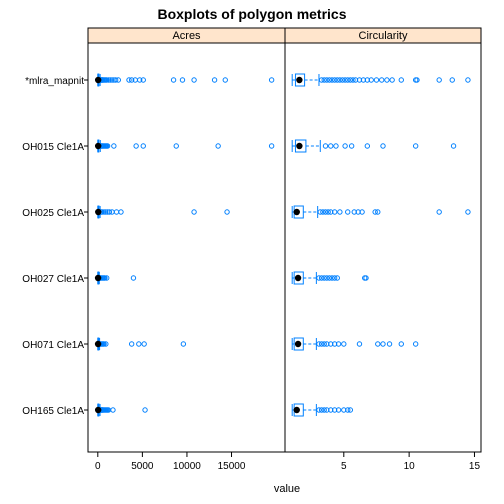 This screenshot has height=504, width=504. What do you see at coordinates (53, 147) in the screenshot?
I see `group-label: OH015 Cle1A` at bounding box center [53, 147].